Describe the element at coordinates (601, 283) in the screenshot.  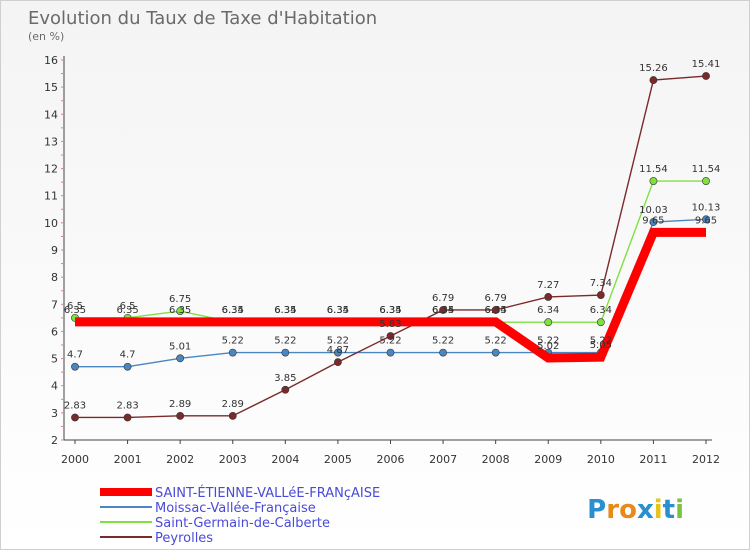
I see `data-label: 7.34` at that location.